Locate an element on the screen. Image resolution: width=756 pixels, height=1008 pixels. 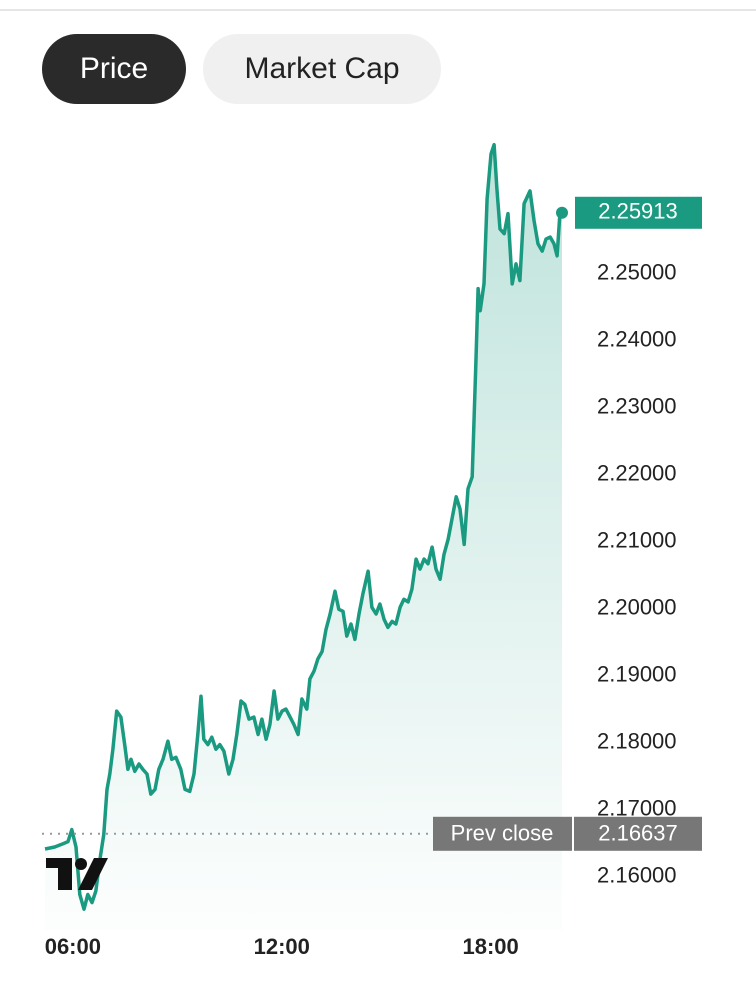
y-tick-label: 2.16000 is located at coordinates (637, 874).